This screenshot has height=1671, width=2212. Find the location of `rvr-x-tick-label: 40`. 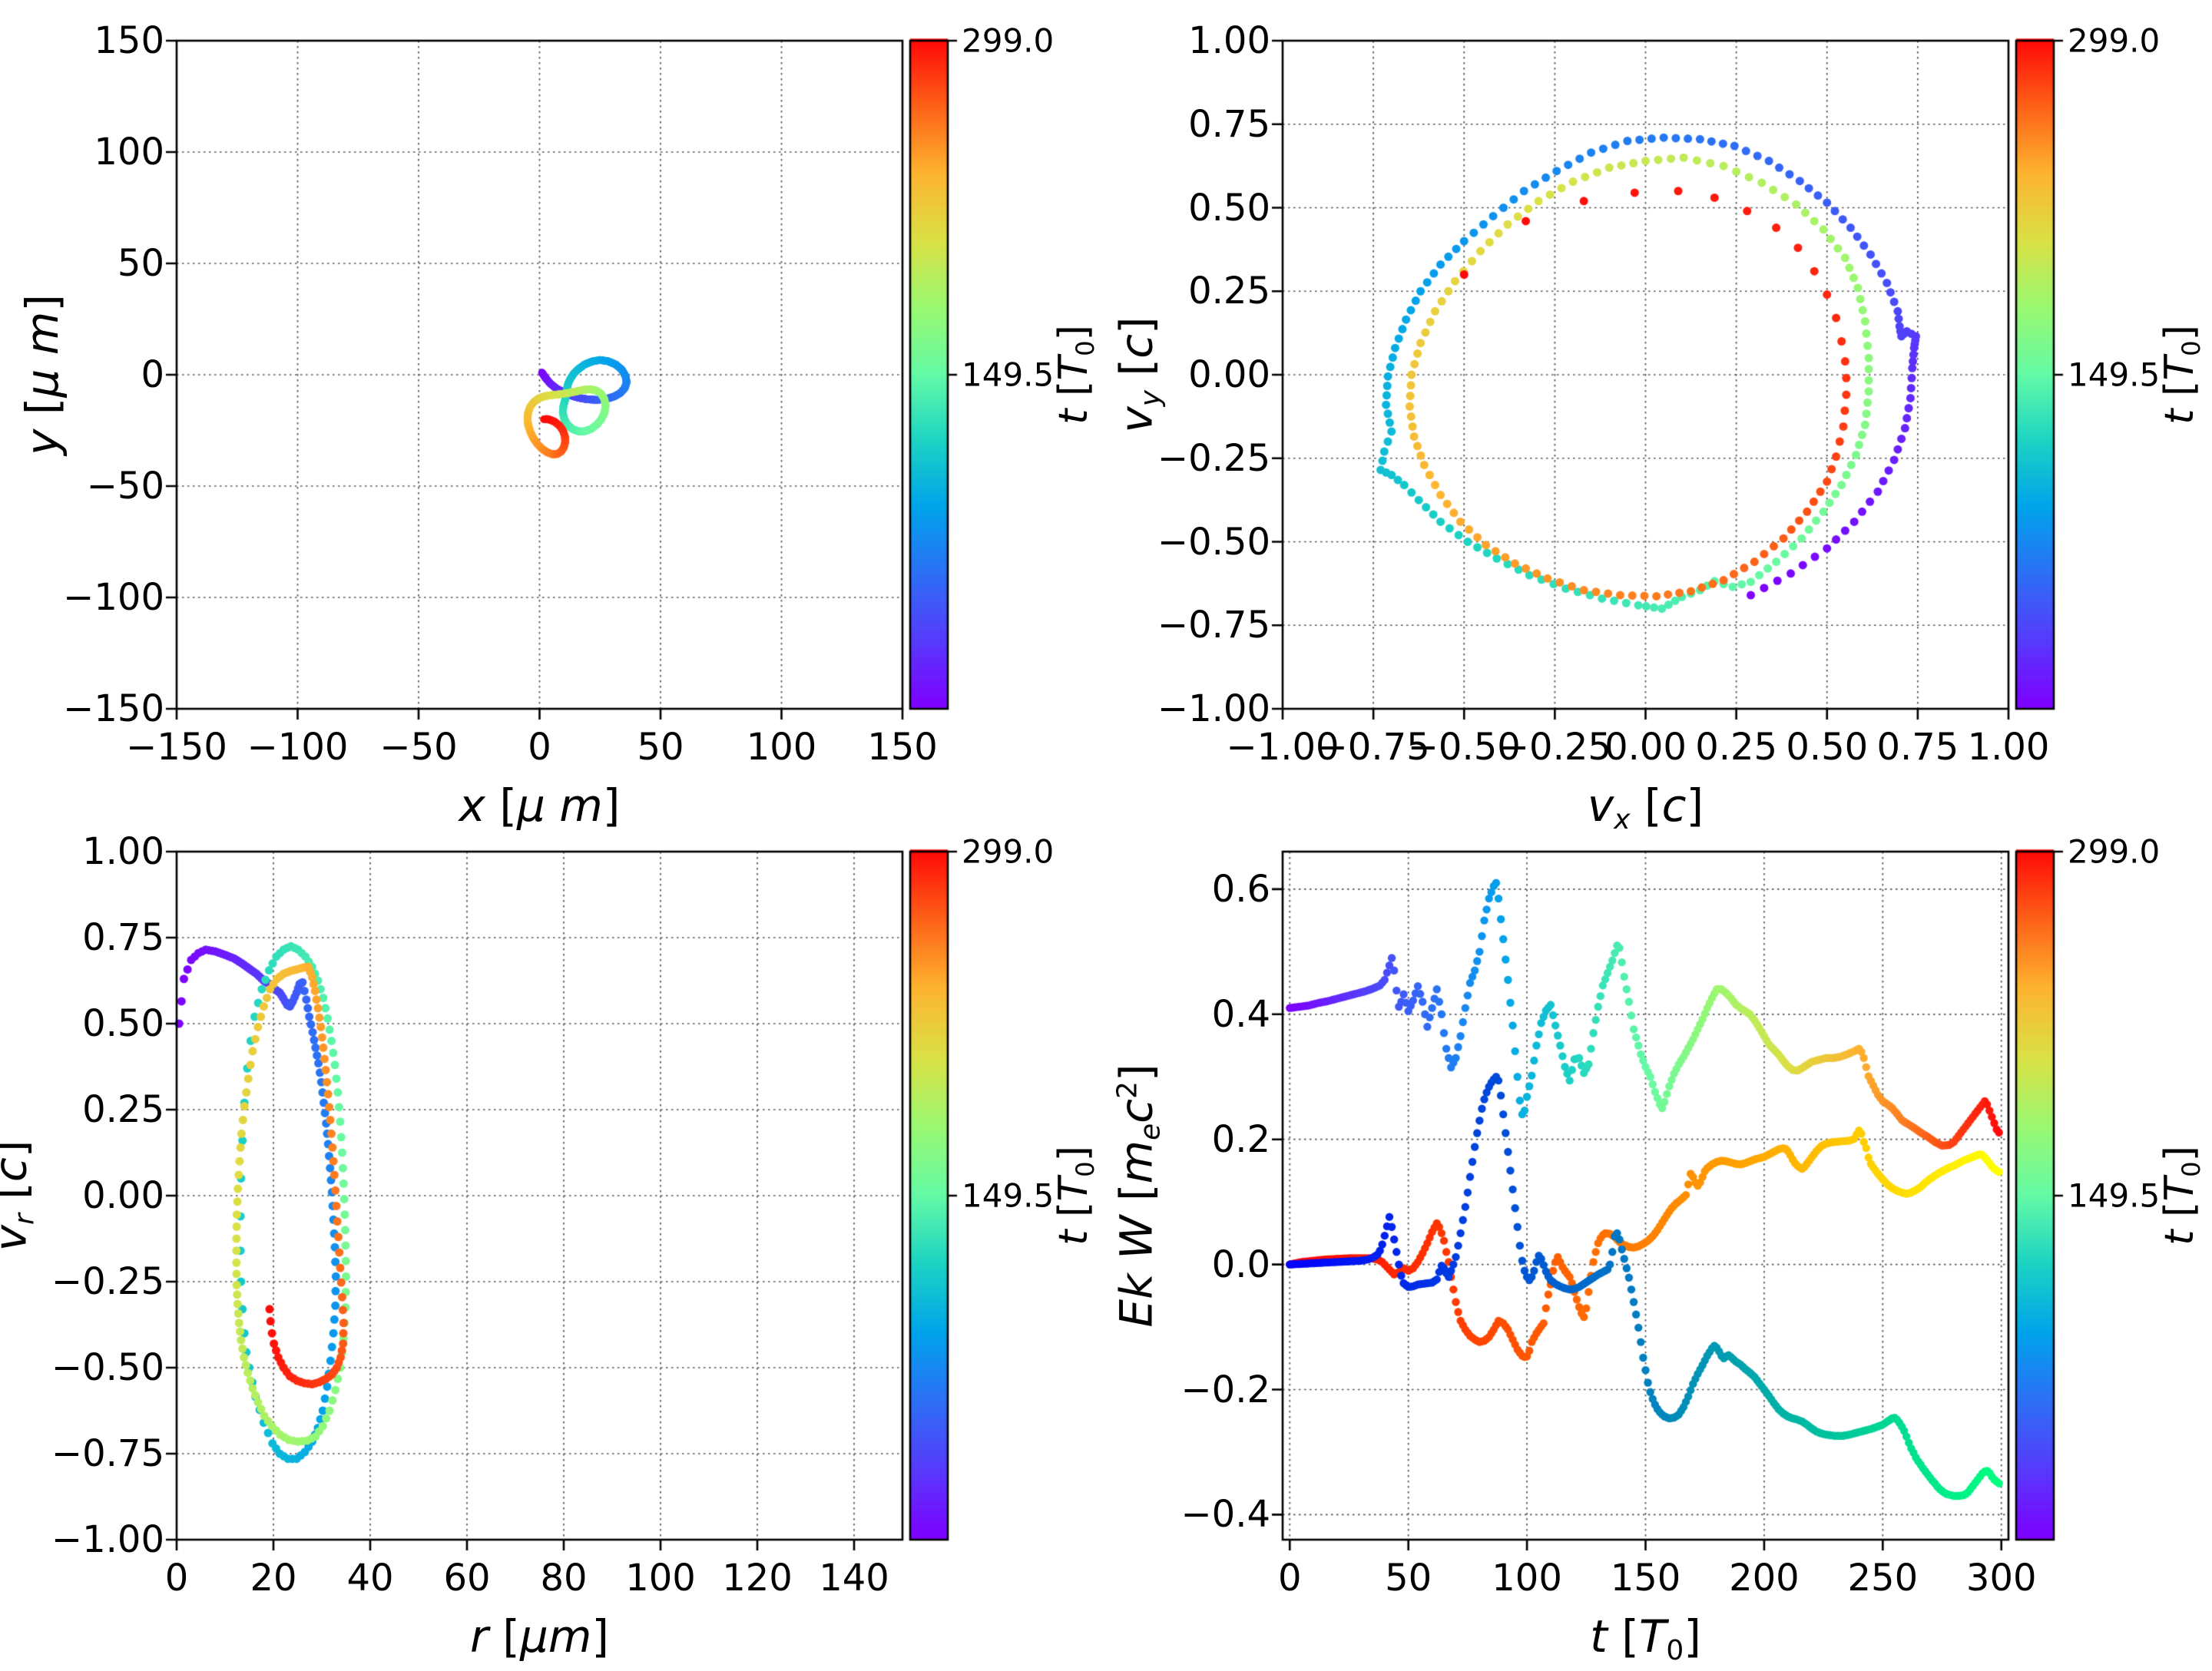

rvr-x-tick-label: 40 is located at coordinates (370, 1578).